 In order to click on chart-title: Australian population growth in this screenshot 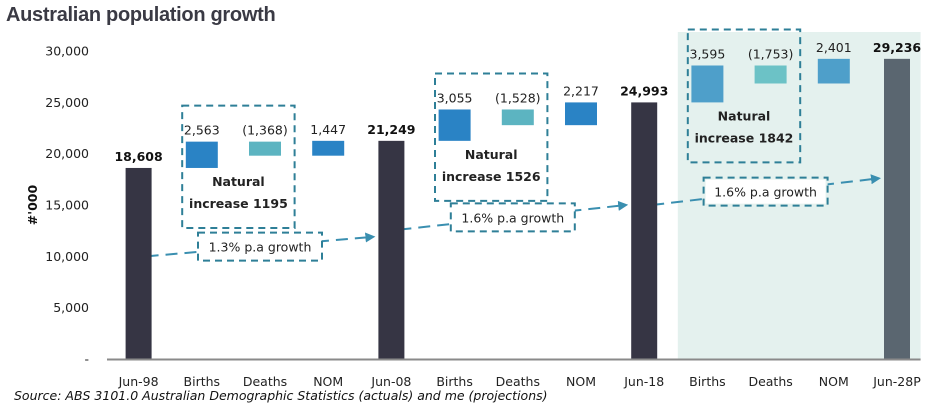, I will do `click(141, 15)`.